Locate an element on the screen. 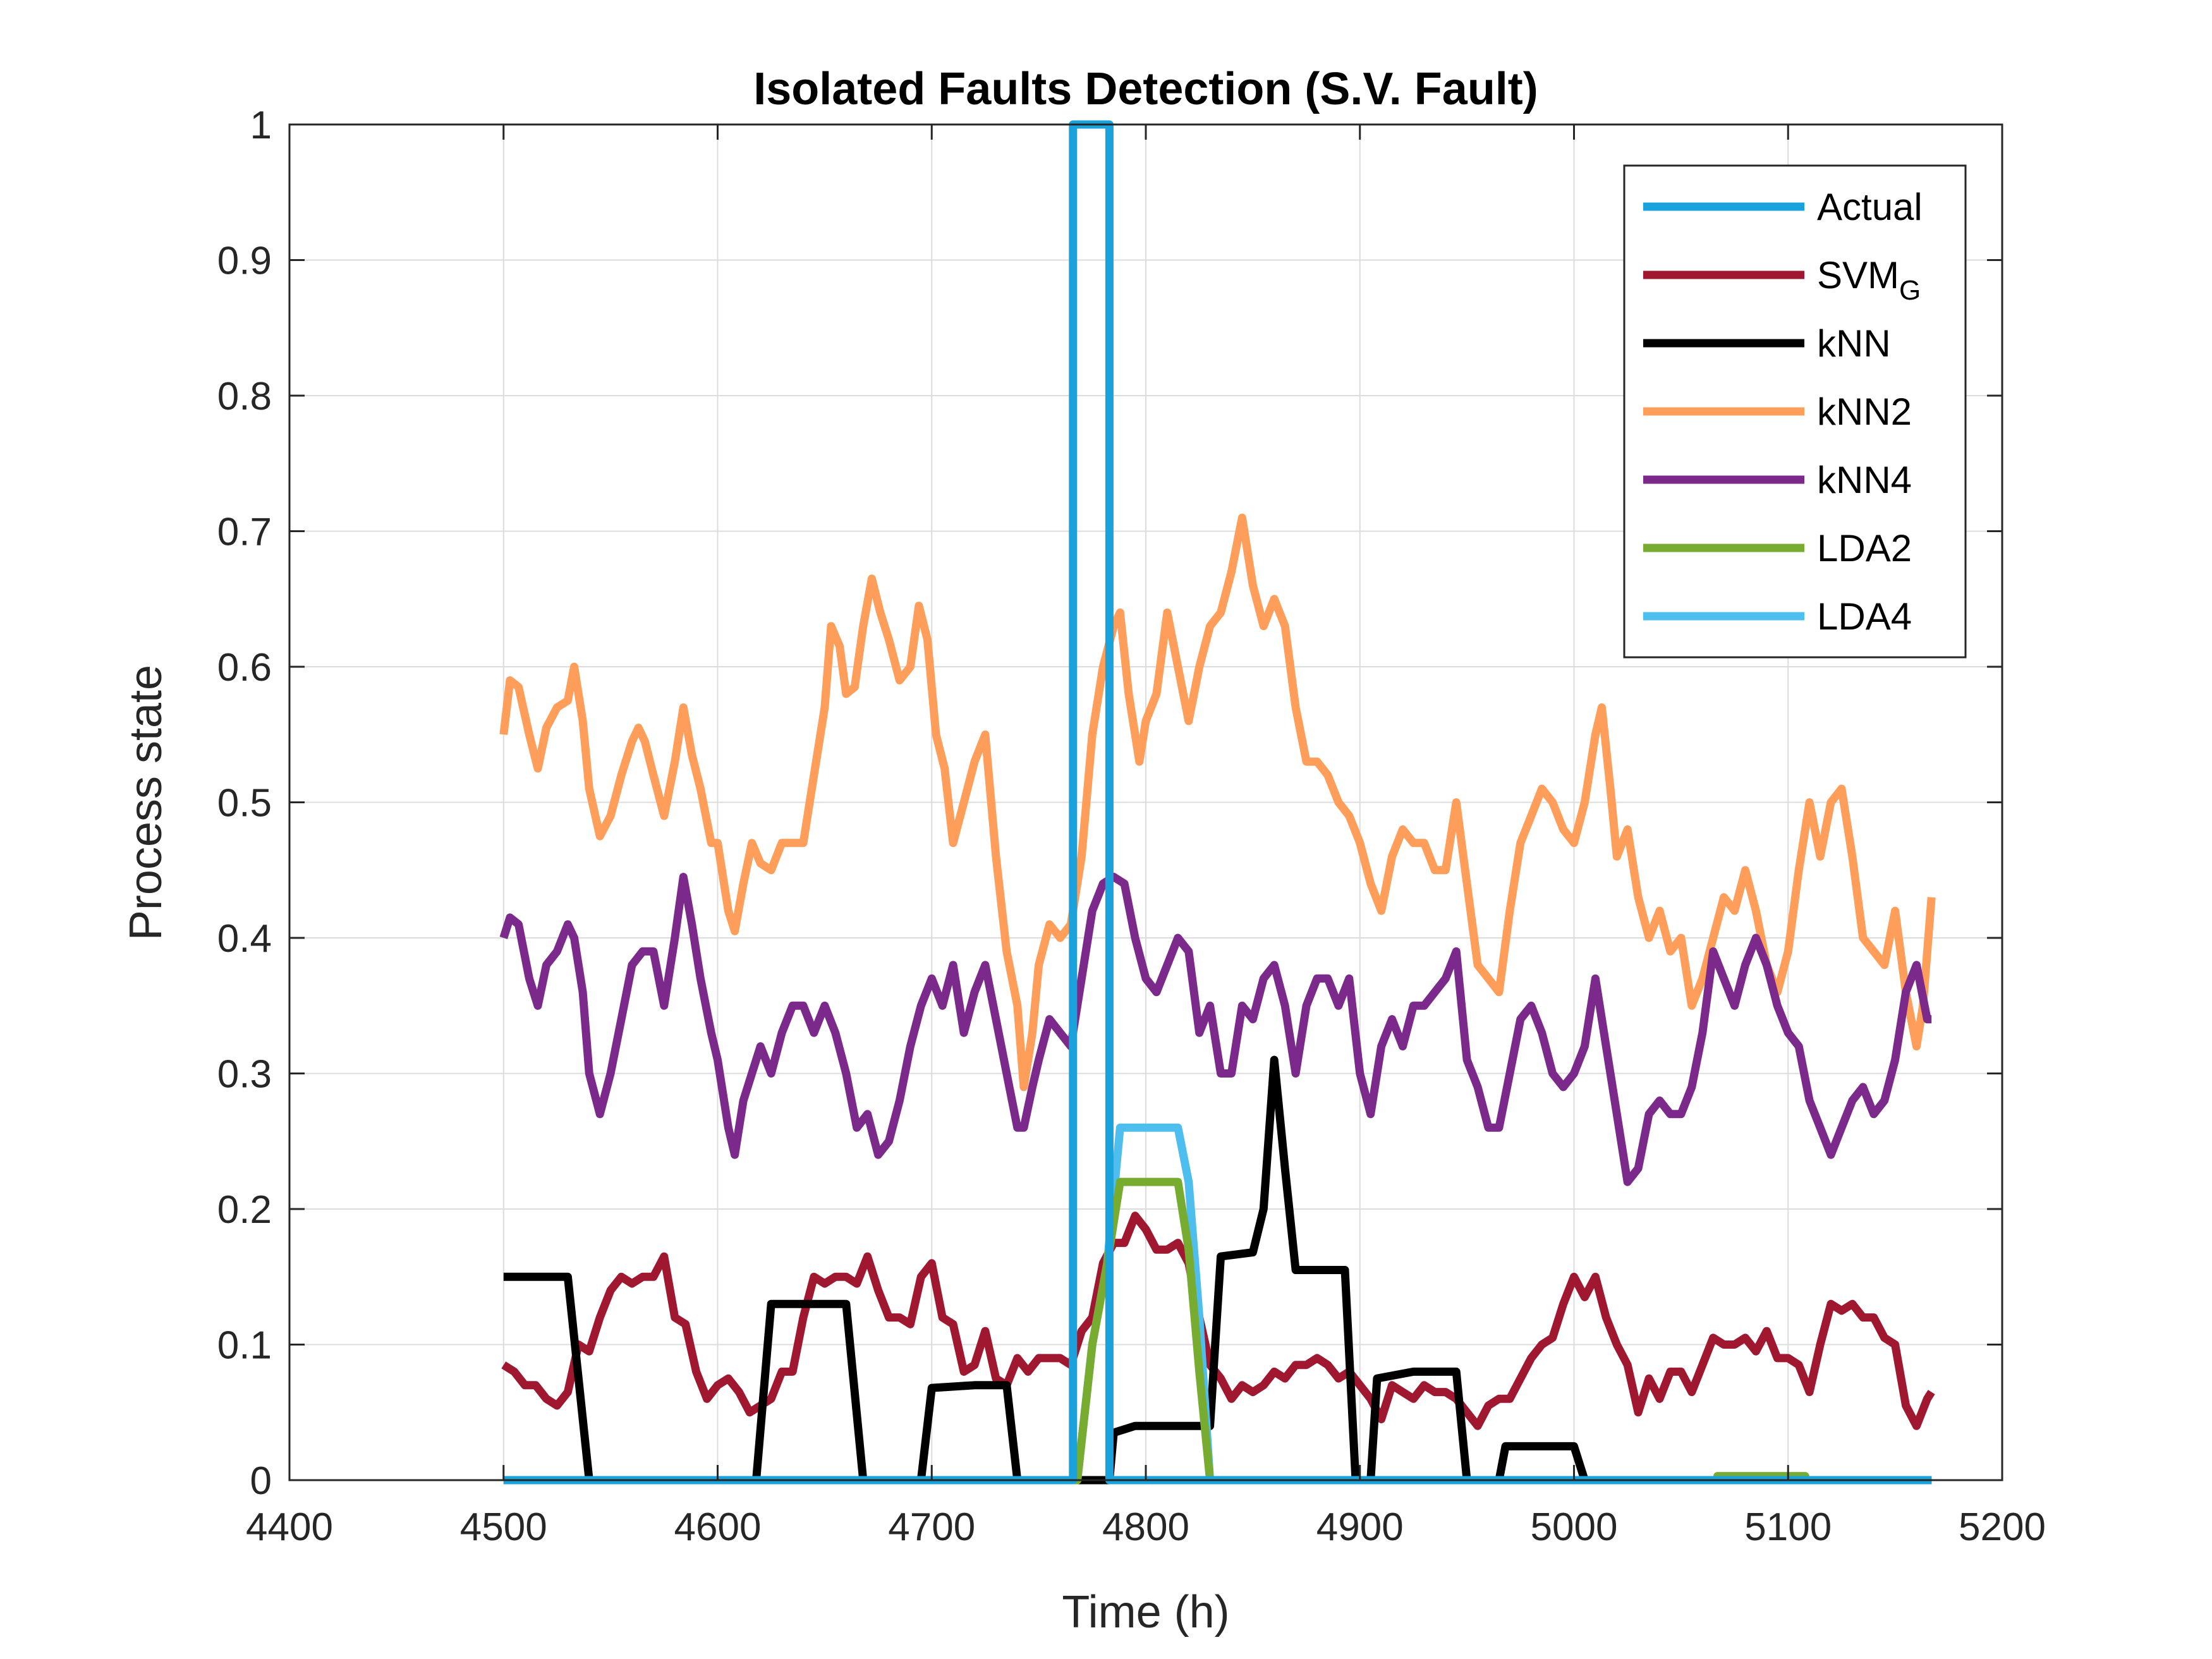 This screenshot has width=2212, height=1659. x-tick-label: 5200 is located at coordinates (2002, 1527).